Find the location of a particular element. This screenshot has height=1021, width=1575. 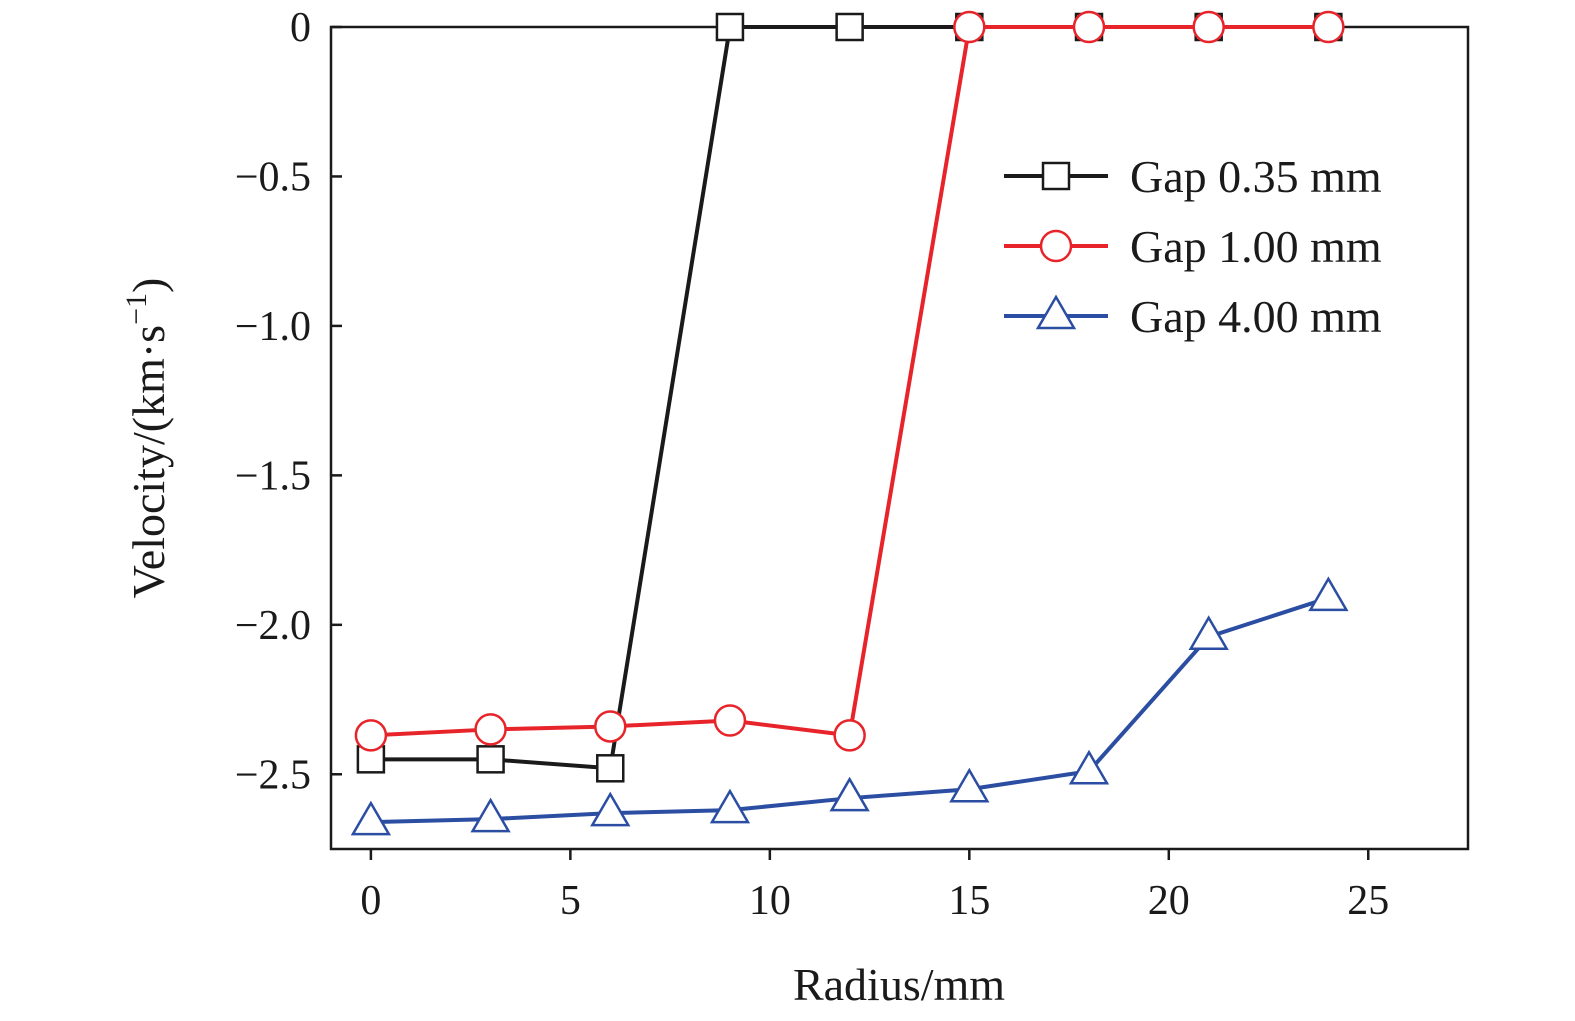

y-tick-label: −1.5 is located at coordinates (273, 476).